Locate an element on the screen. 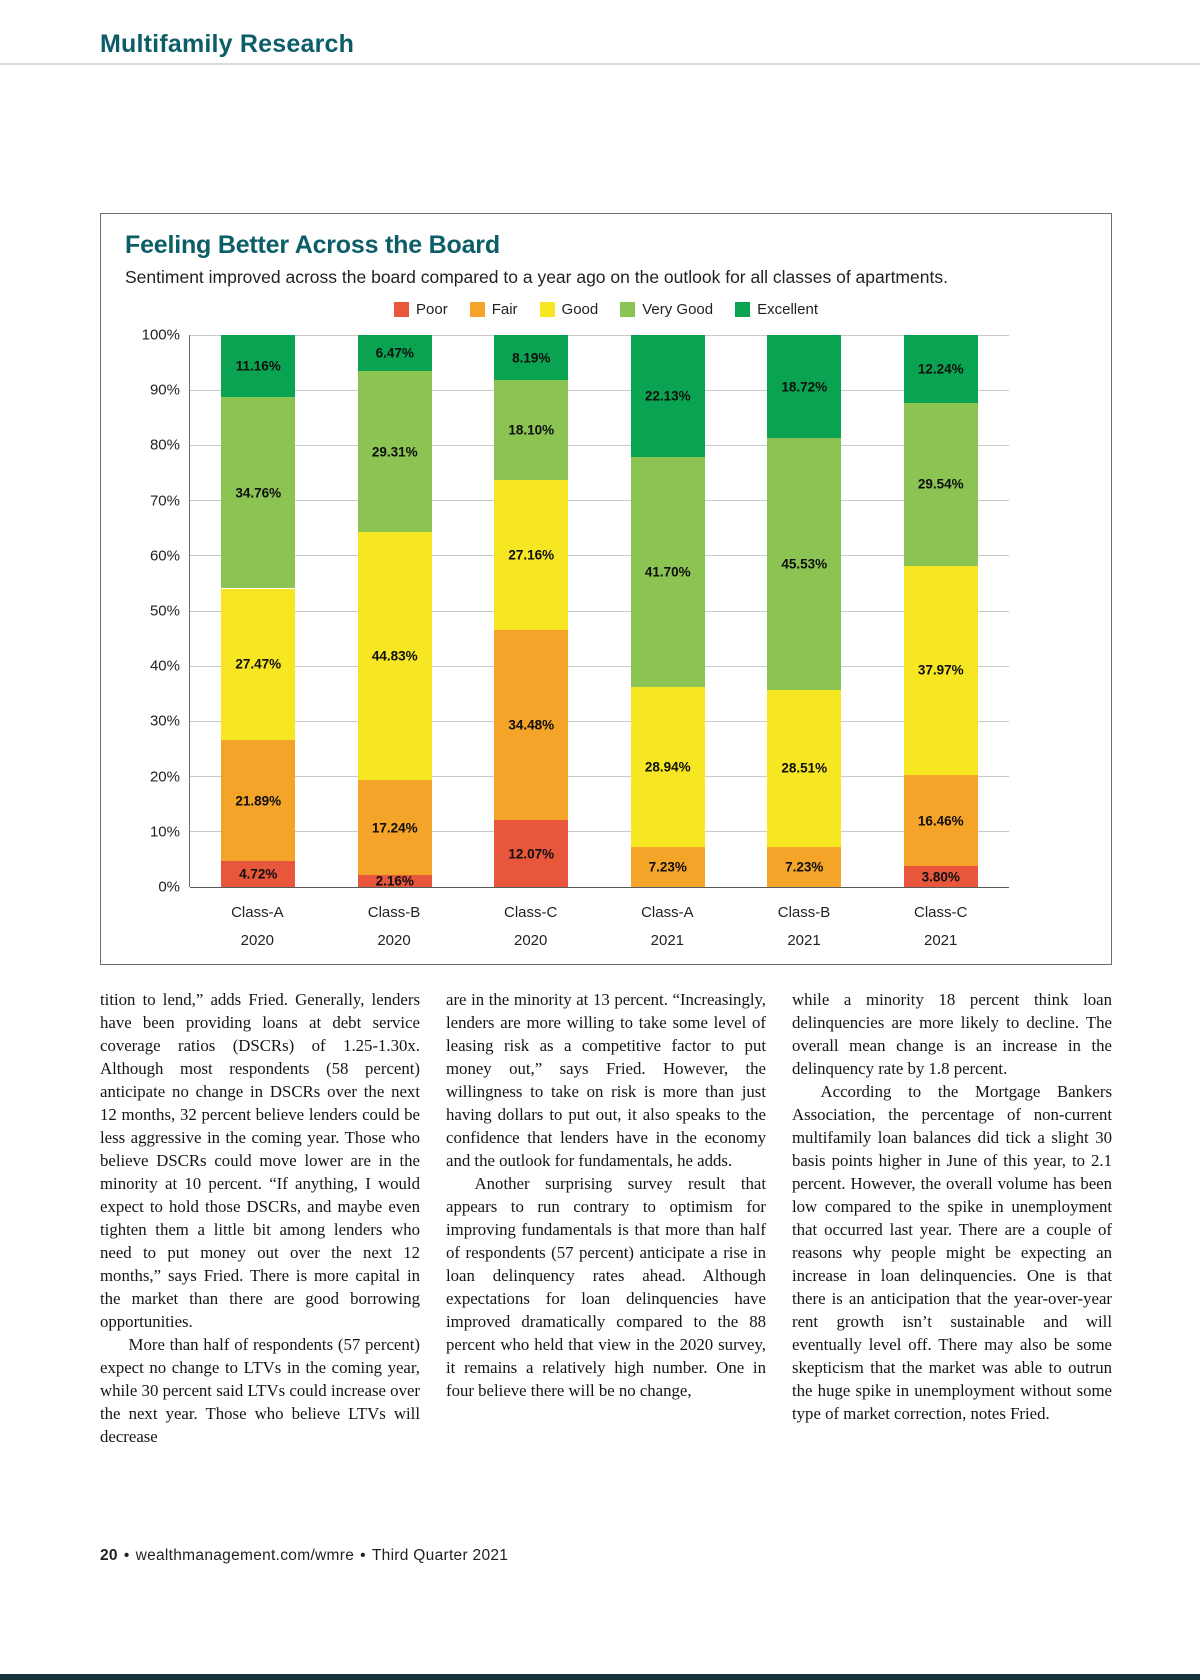 The height and width of the screenshot is (1680, 1200). segment-value-label: 44.83% is located at coordinates (394, 656).